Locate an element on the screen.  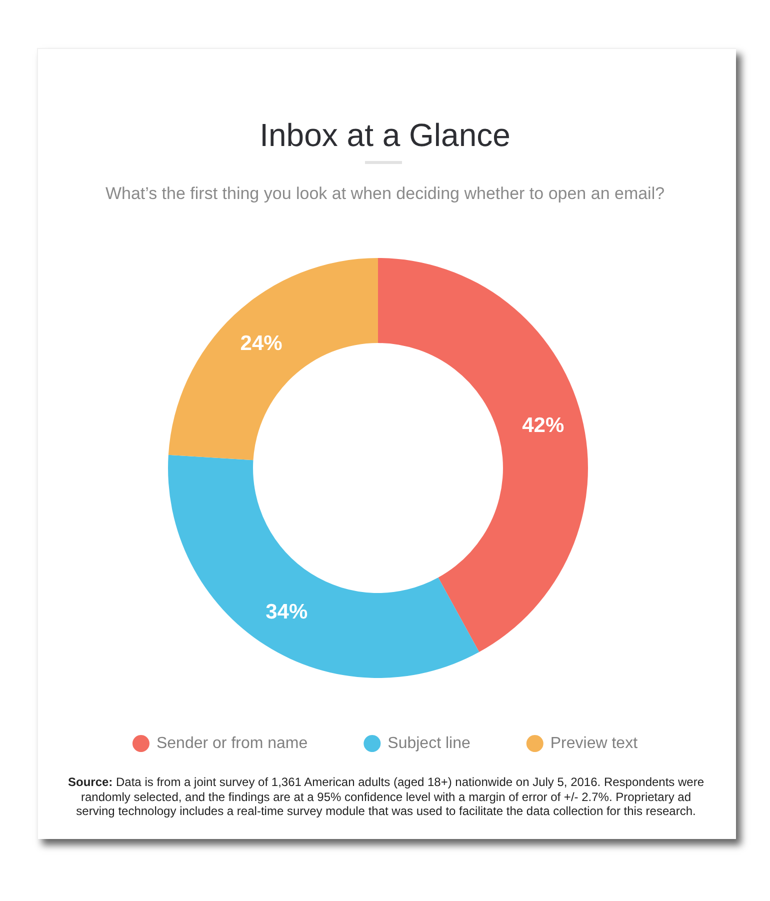
legend-label: Preview text is located at coordinates (594, 743).